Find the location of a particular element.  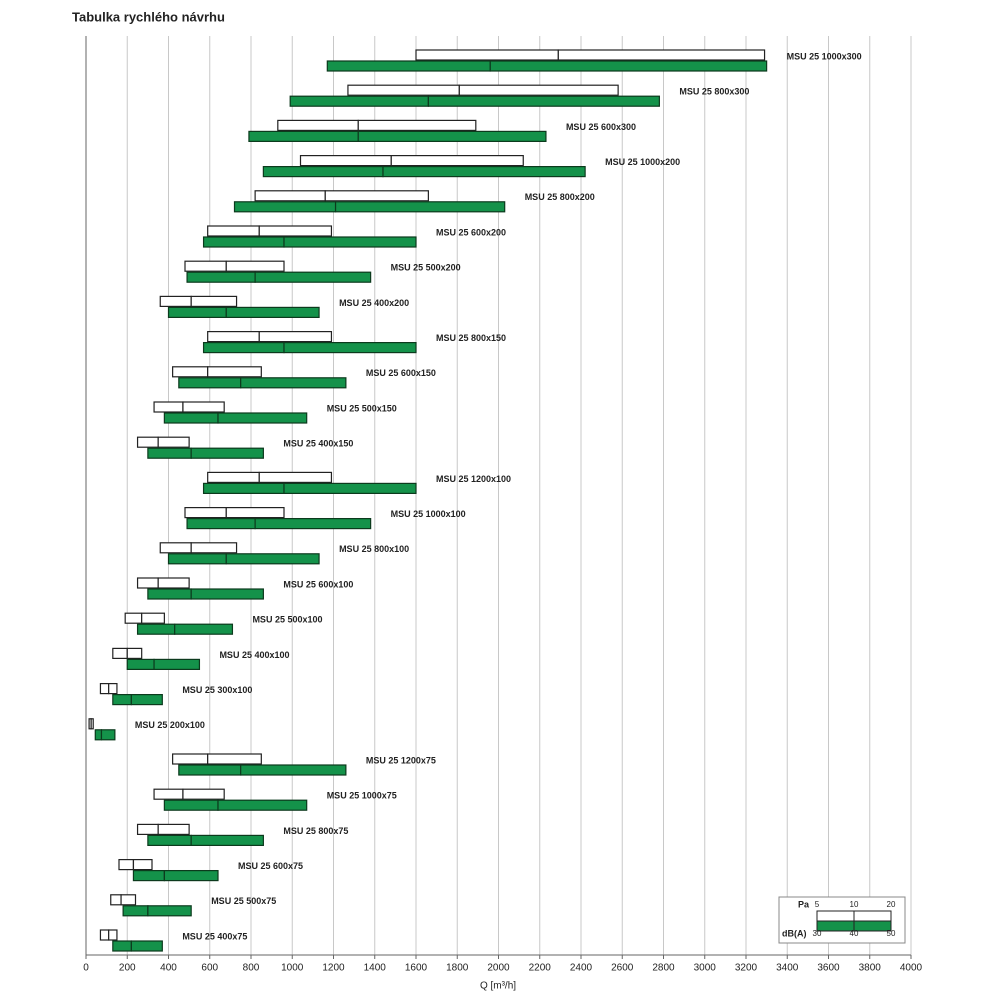

chart-title: Tabulka rychlého návrhu is located at coordinates (148, 16).